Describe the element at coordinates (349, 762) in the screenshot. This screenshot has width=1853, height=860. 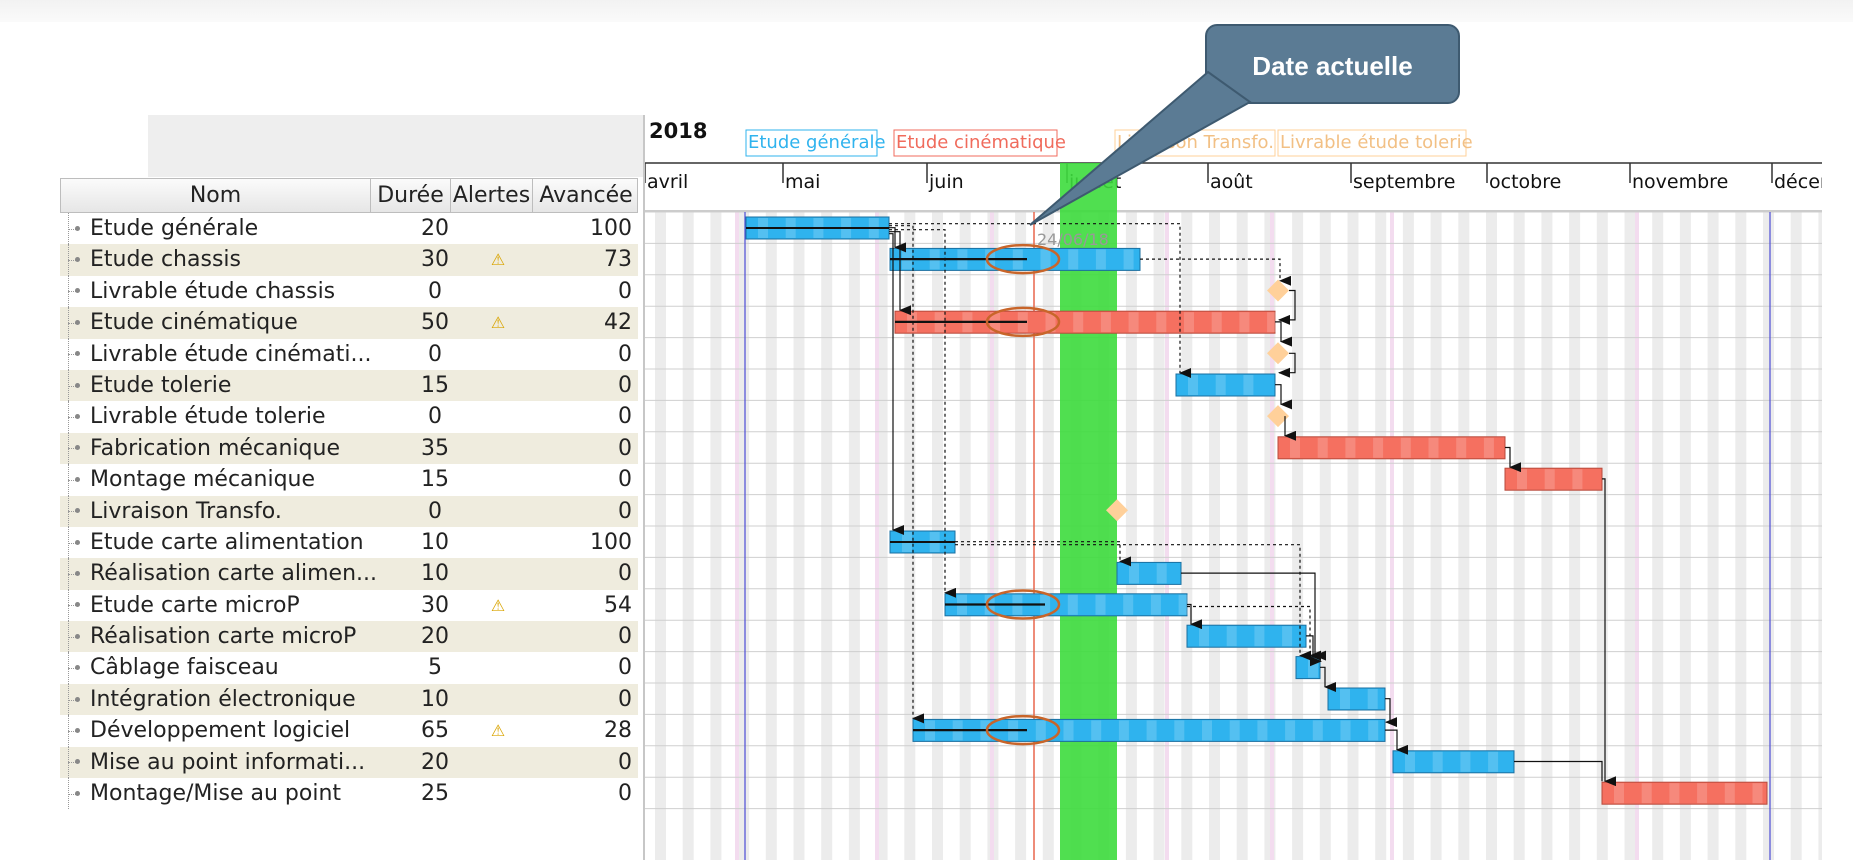
I see `table-row: Mise au point informati... 20 0` at that location.